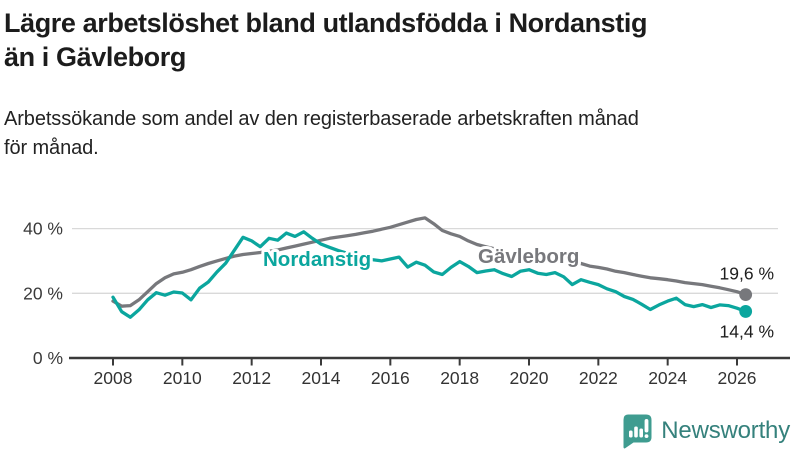  What do you see at coordinates (746, 311) in the screenshot?
I see `series-end-dot-nordanstig` at bounding box center [746, 311].